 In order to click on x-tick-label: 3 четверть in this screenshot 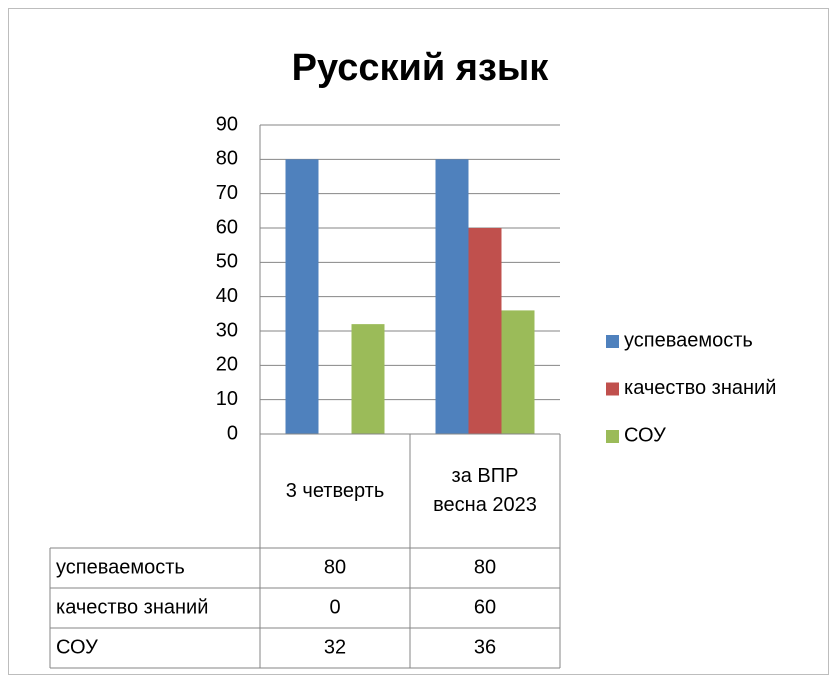, I will do `click(335, 490)`.